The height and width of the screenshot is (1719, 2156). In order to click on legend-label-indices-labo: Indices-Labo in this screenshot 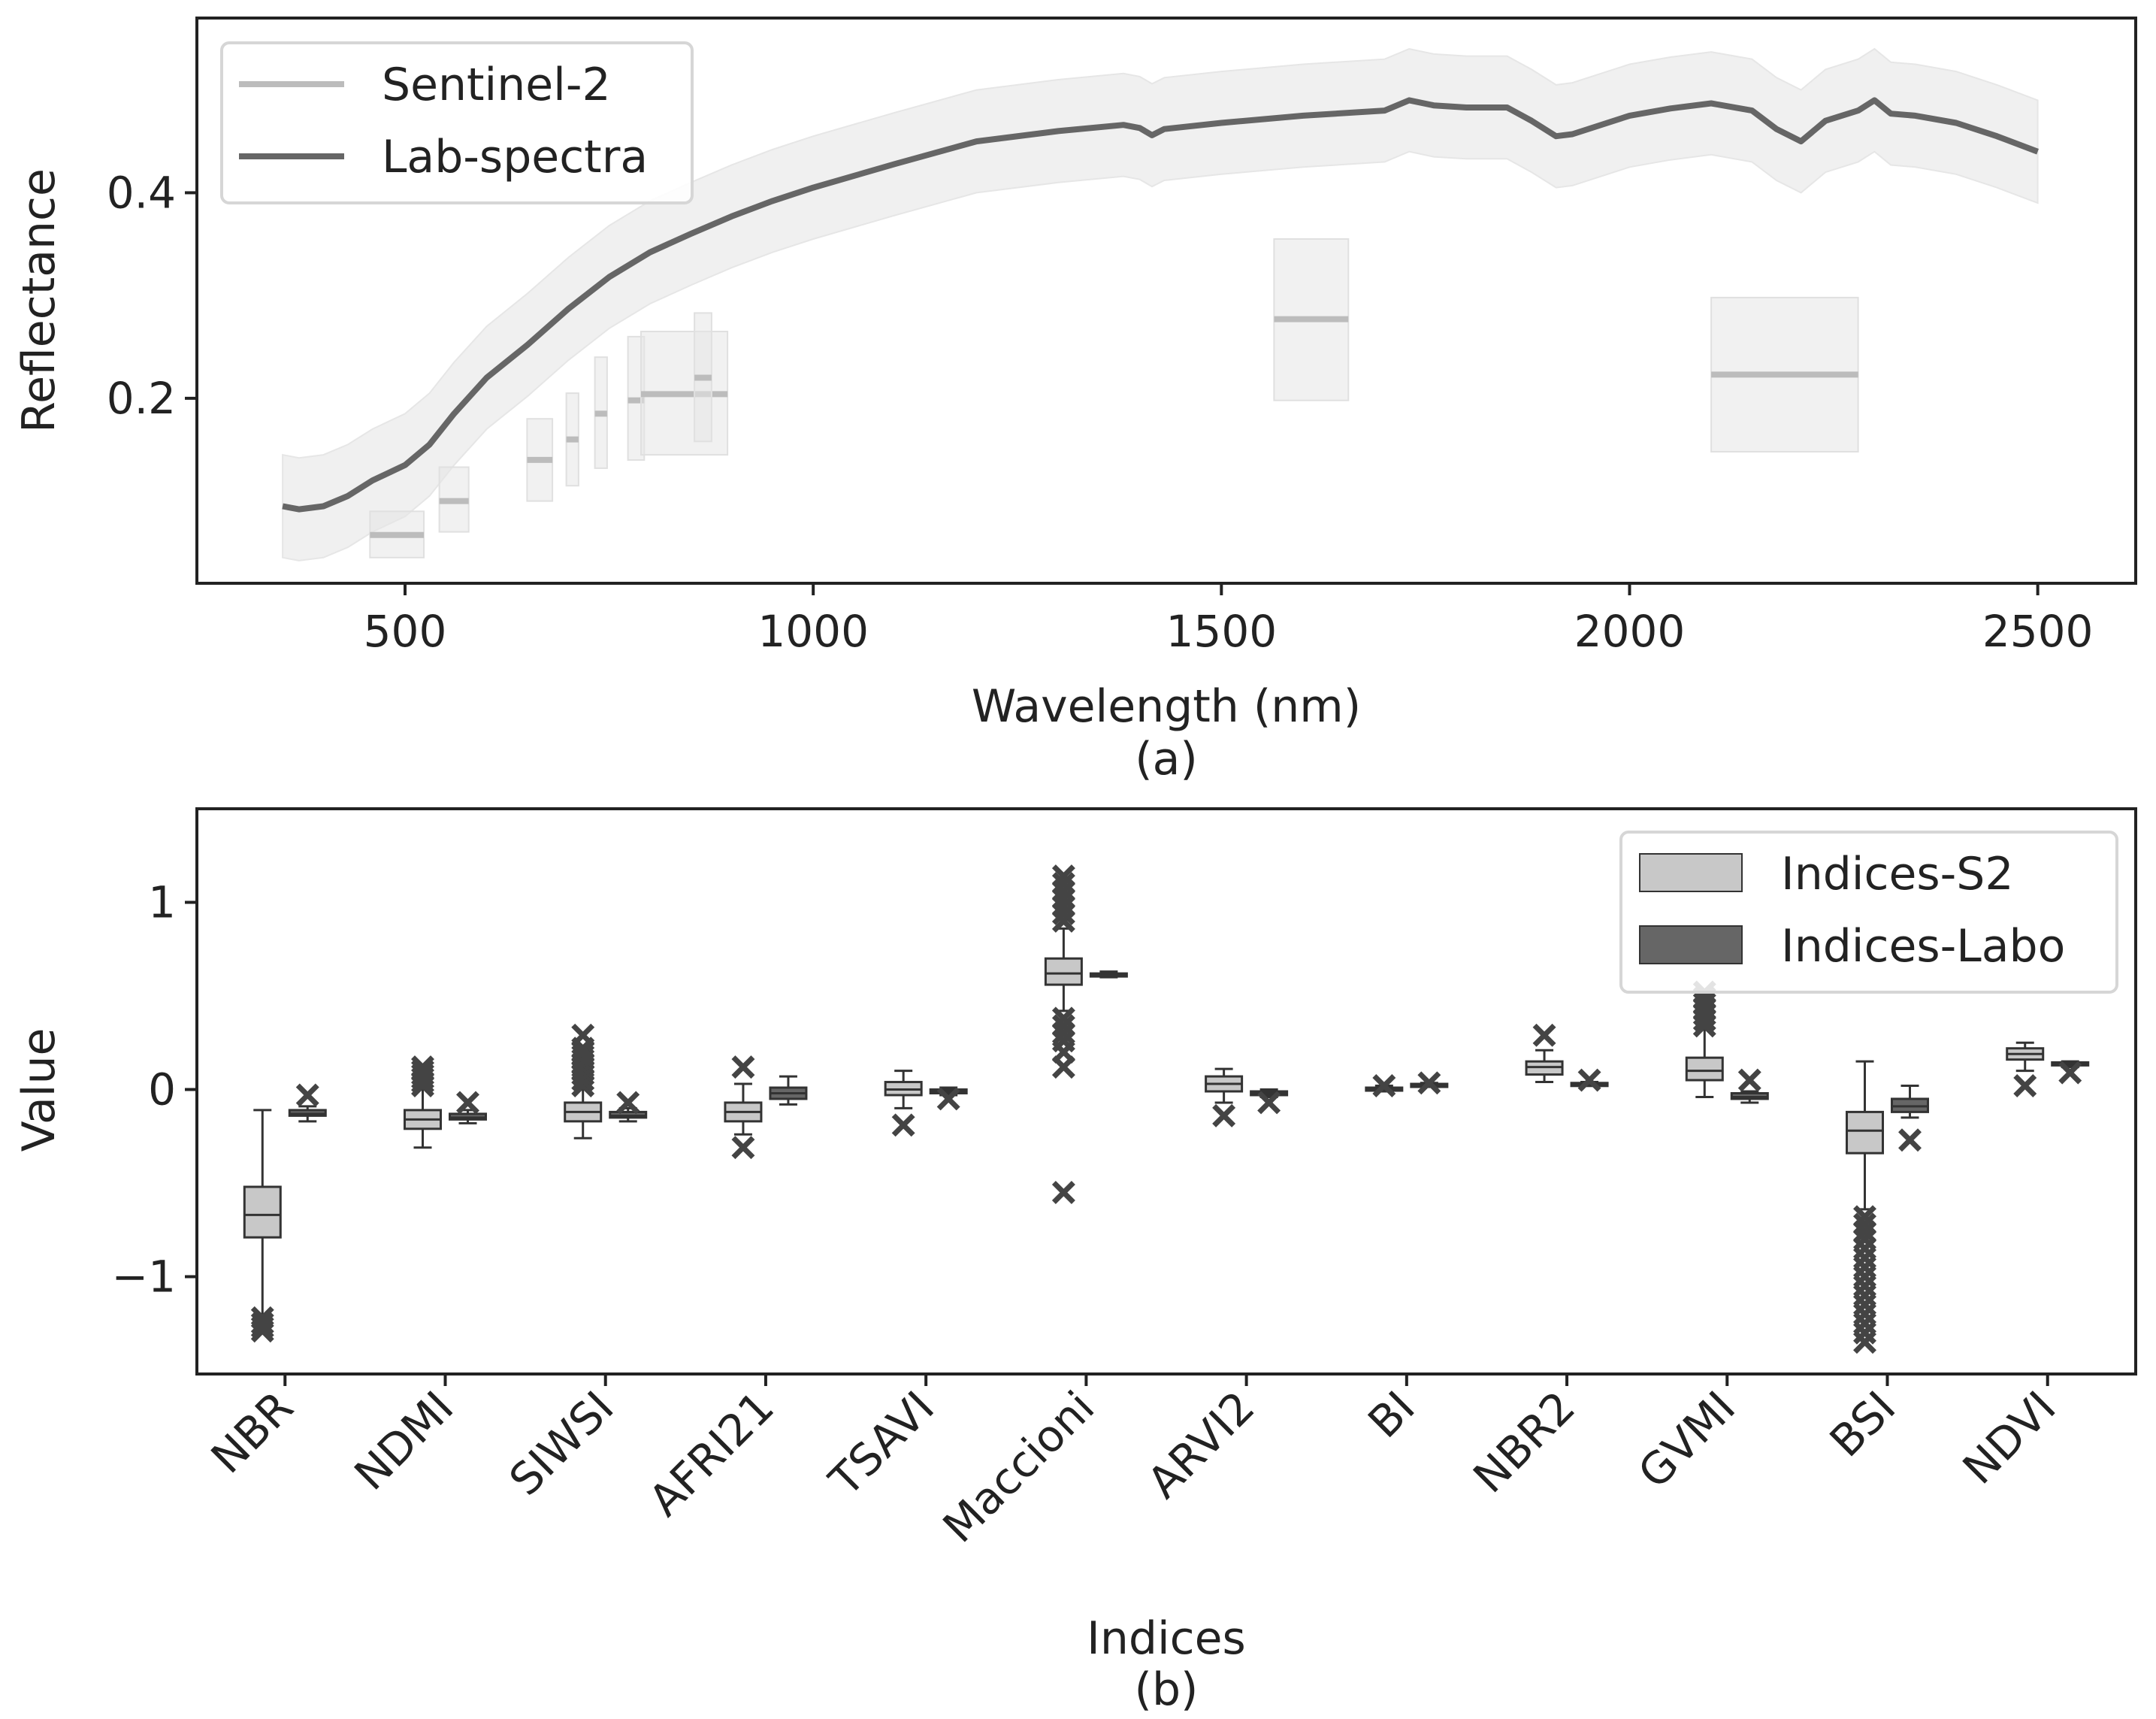, I will do `click(1923, 946)`.